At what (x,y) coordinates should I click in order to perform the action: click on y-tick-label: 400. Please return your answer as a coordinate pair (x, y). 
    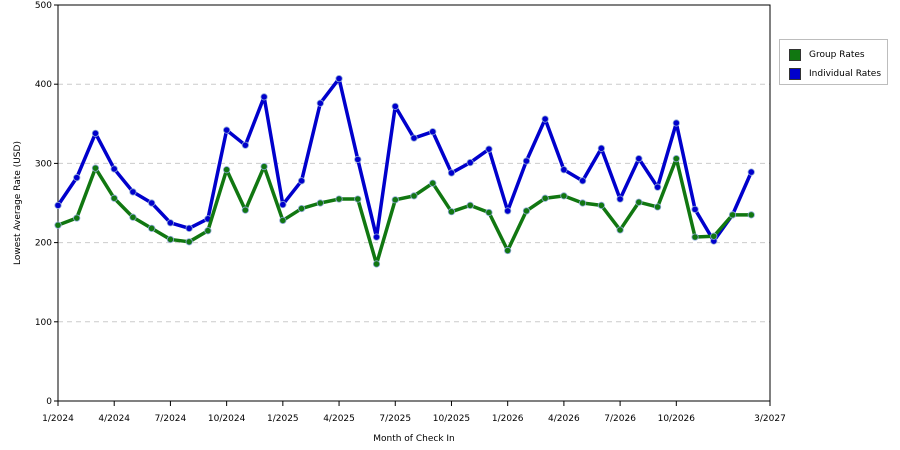
    Looking at the image, I should click on (43, 85).